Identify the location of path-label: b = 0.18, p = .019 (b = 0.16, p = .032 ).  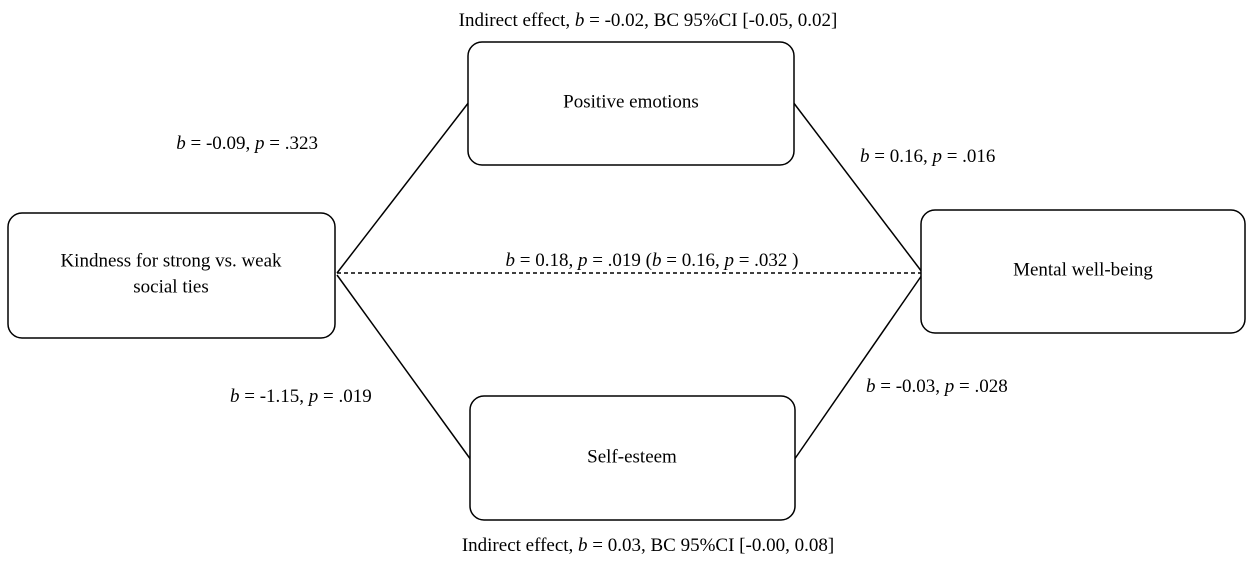
(651, 260).